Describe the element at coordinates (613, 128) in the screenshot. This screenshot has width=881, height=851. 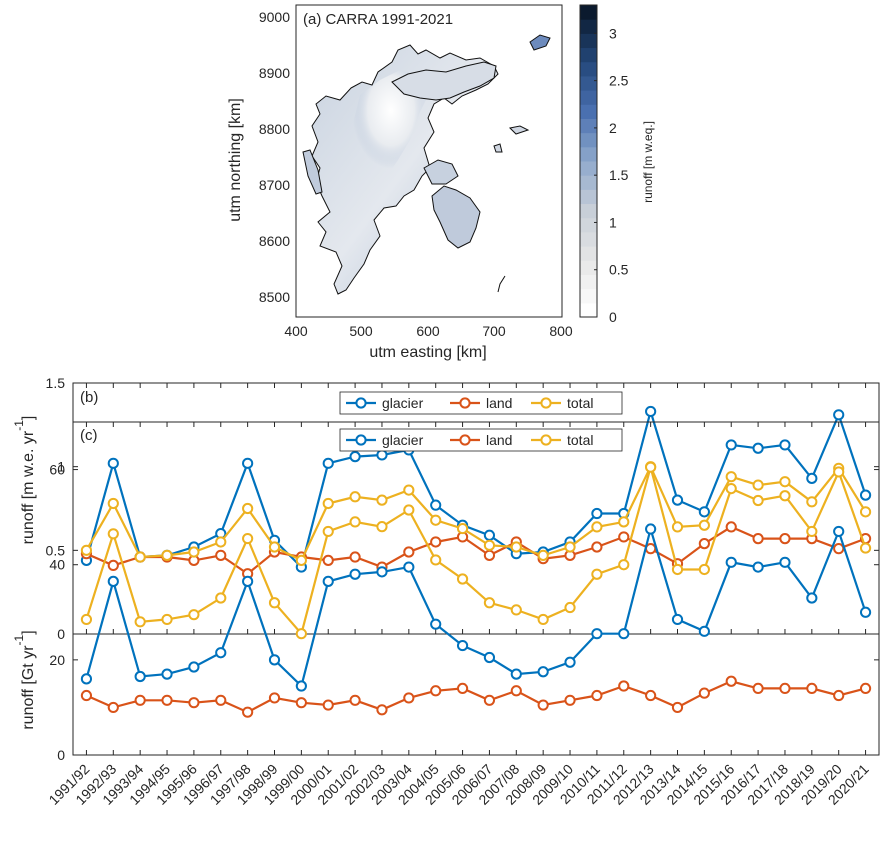
I see `colorbar-tick-label: 2` at that location.